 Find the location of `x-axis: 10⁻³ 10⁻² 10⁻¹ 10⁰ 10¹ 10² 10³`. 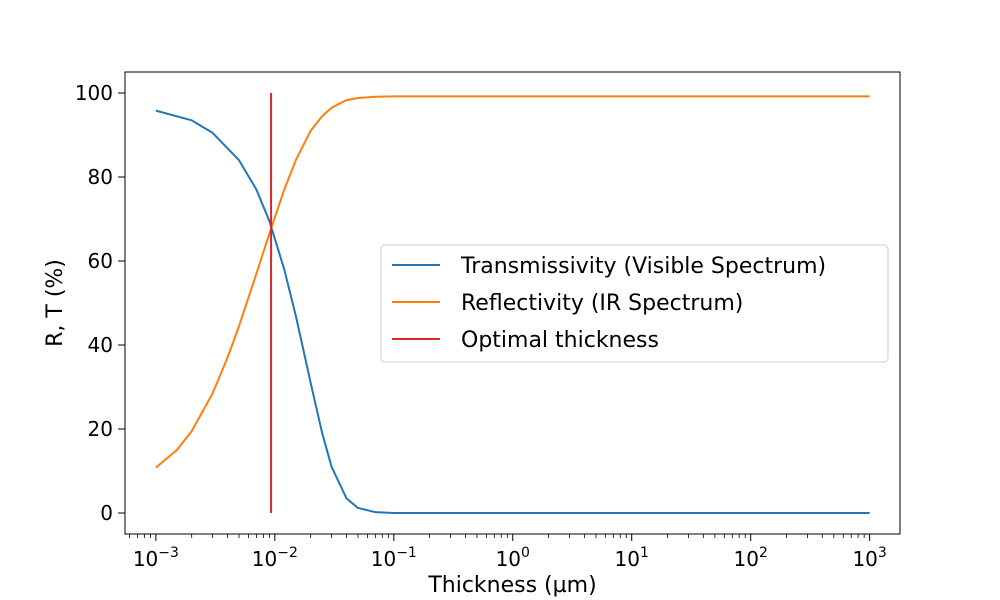

x-axis: 10⁻³ 10⁻² 10⁻¹ 10⁰ 10¹ 10² 10³ is located at coordinates (508, 552).